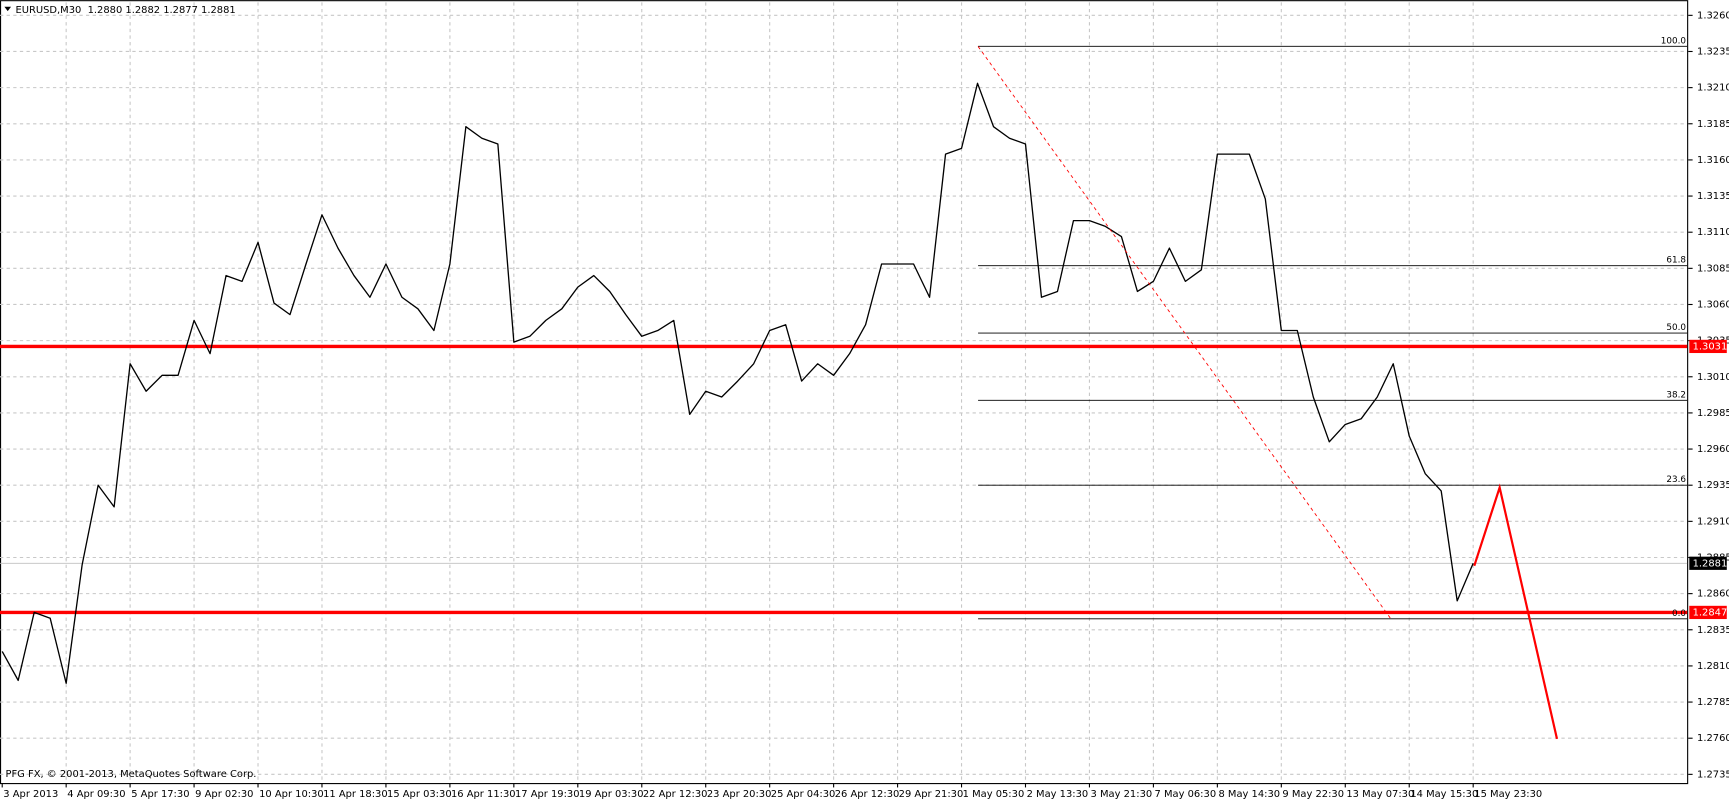  I want to click on fib-label: 100.0, so click(1674, 41).